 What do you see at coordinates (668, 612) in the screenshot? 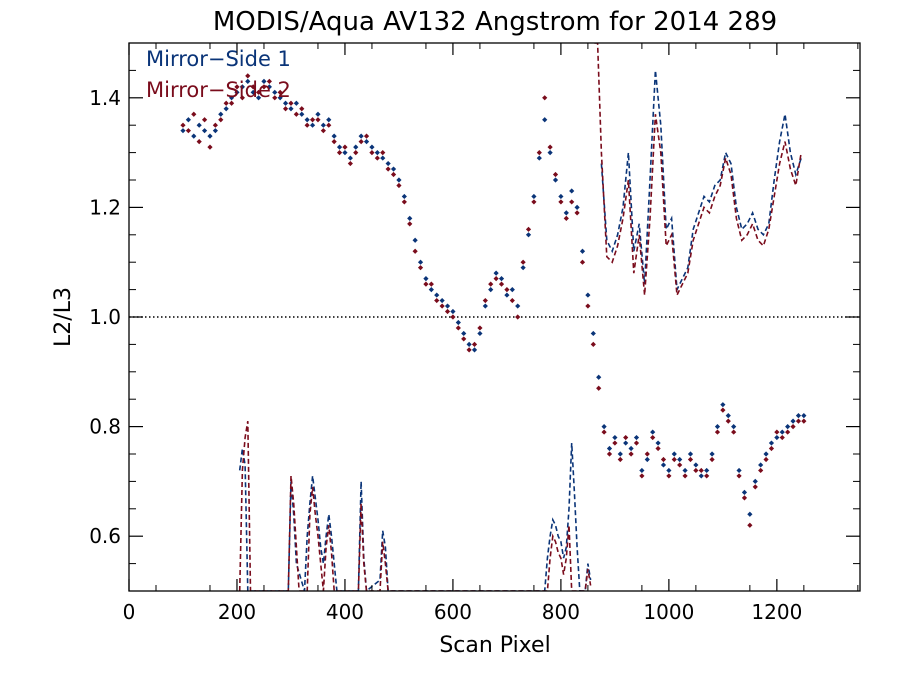
I see `x-tick-label: 1000` at bounding box center [668, 612].